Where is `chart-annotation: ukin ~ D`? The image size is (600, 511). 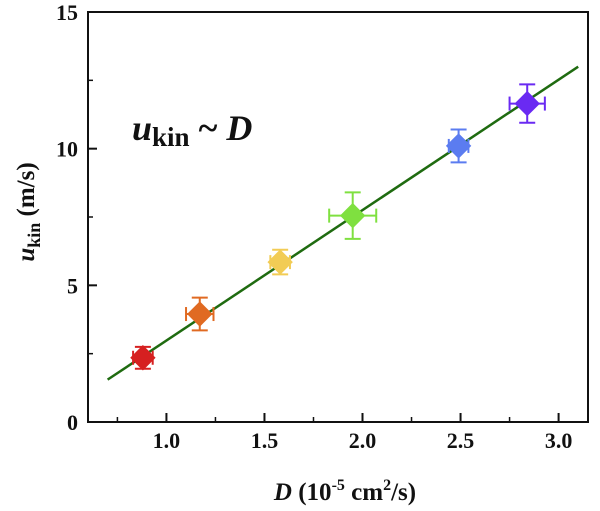 chart-annotation: ukin ~ D is located at coordinates (192, 130).